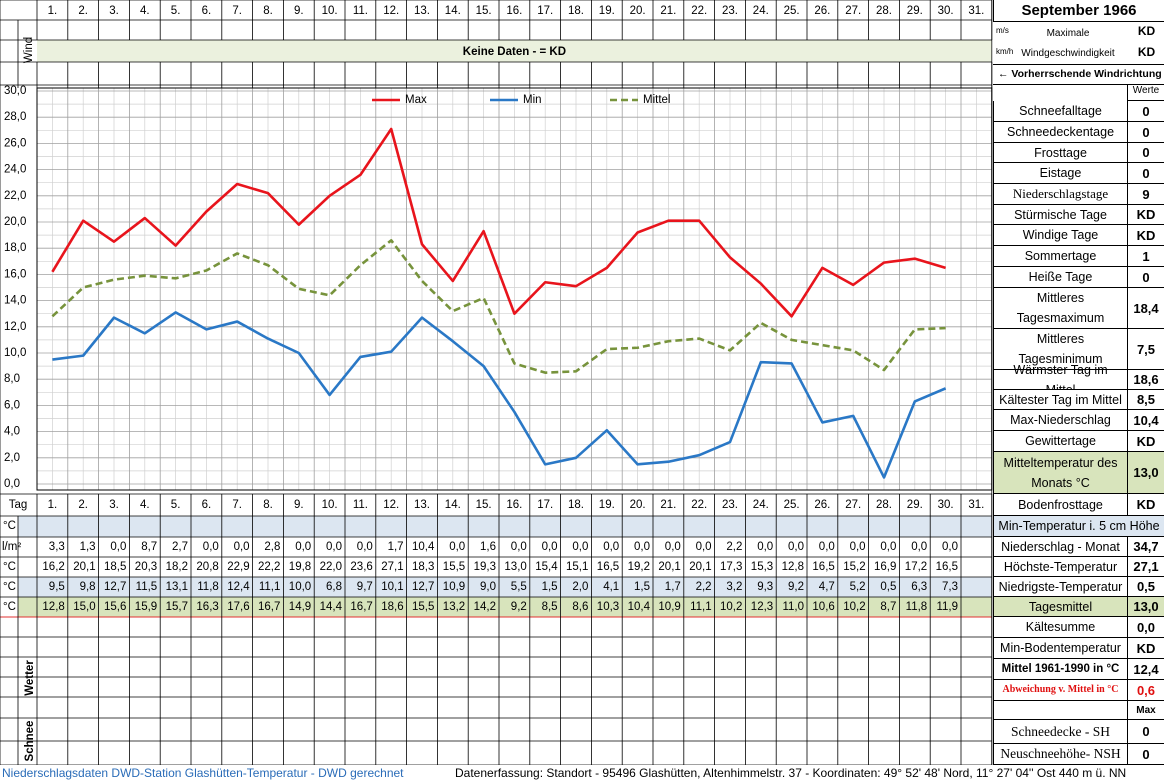  I want to click on y-tick-label: 10,0, so click(15, 353).